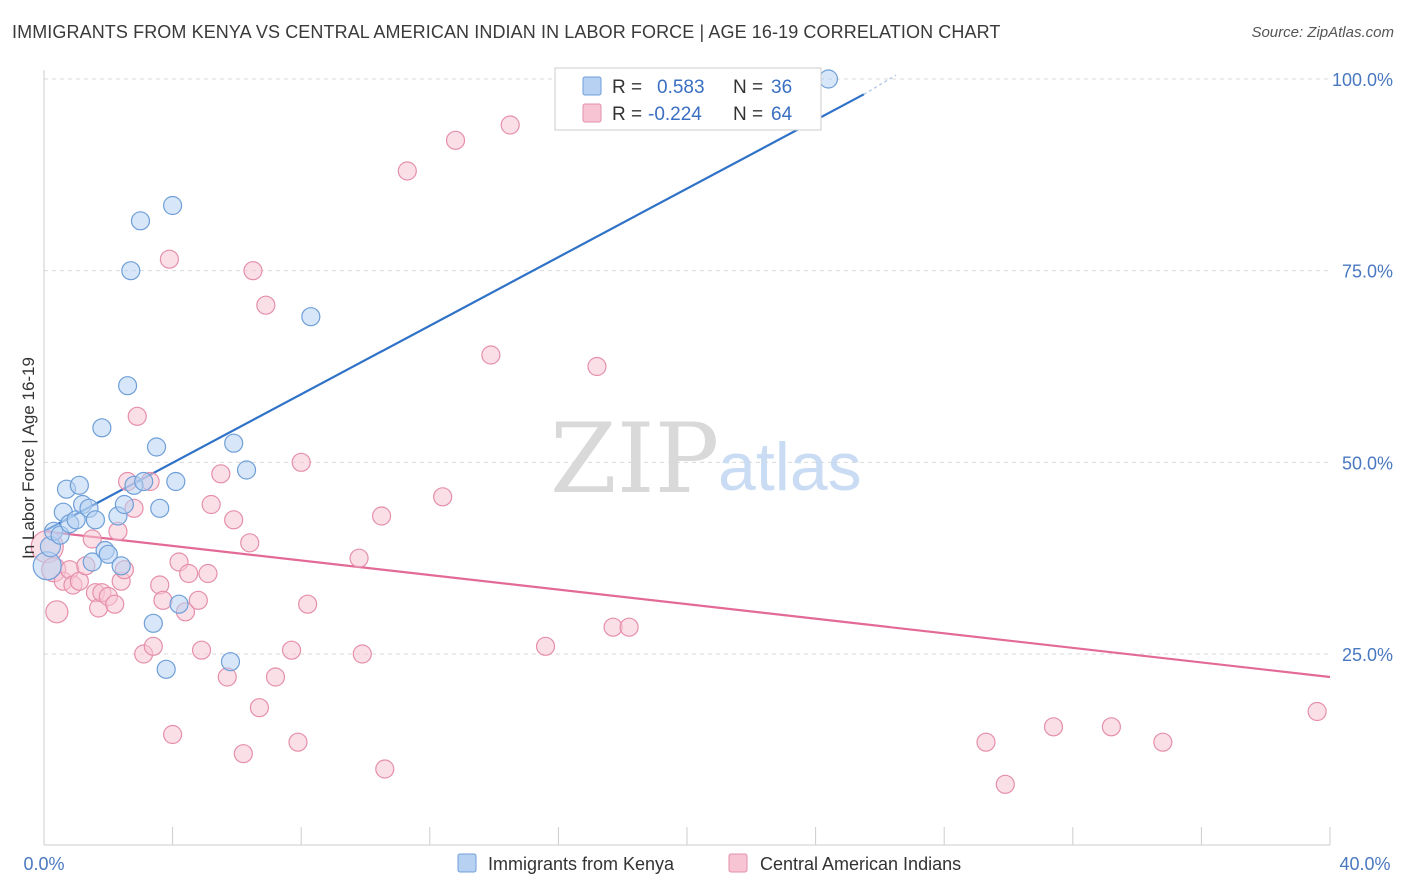 The width and height of the screenshot is (1406, 892). What do you see at coordinates (688, 99) in the screenshot?
I see `legend-box: R = 0.583 N = 36 R = -0.224 N = 64` at bounding box center [688, 99].